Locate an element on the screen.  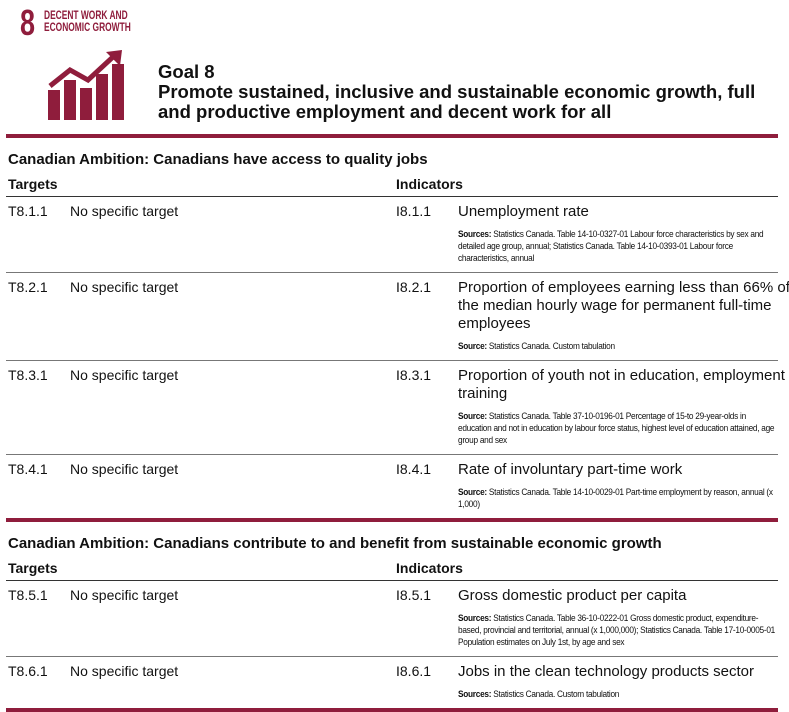
sdg-badge: 8 DECENT WORK AND ECONOMIC GROWTH is located at coordinates (94, 22).